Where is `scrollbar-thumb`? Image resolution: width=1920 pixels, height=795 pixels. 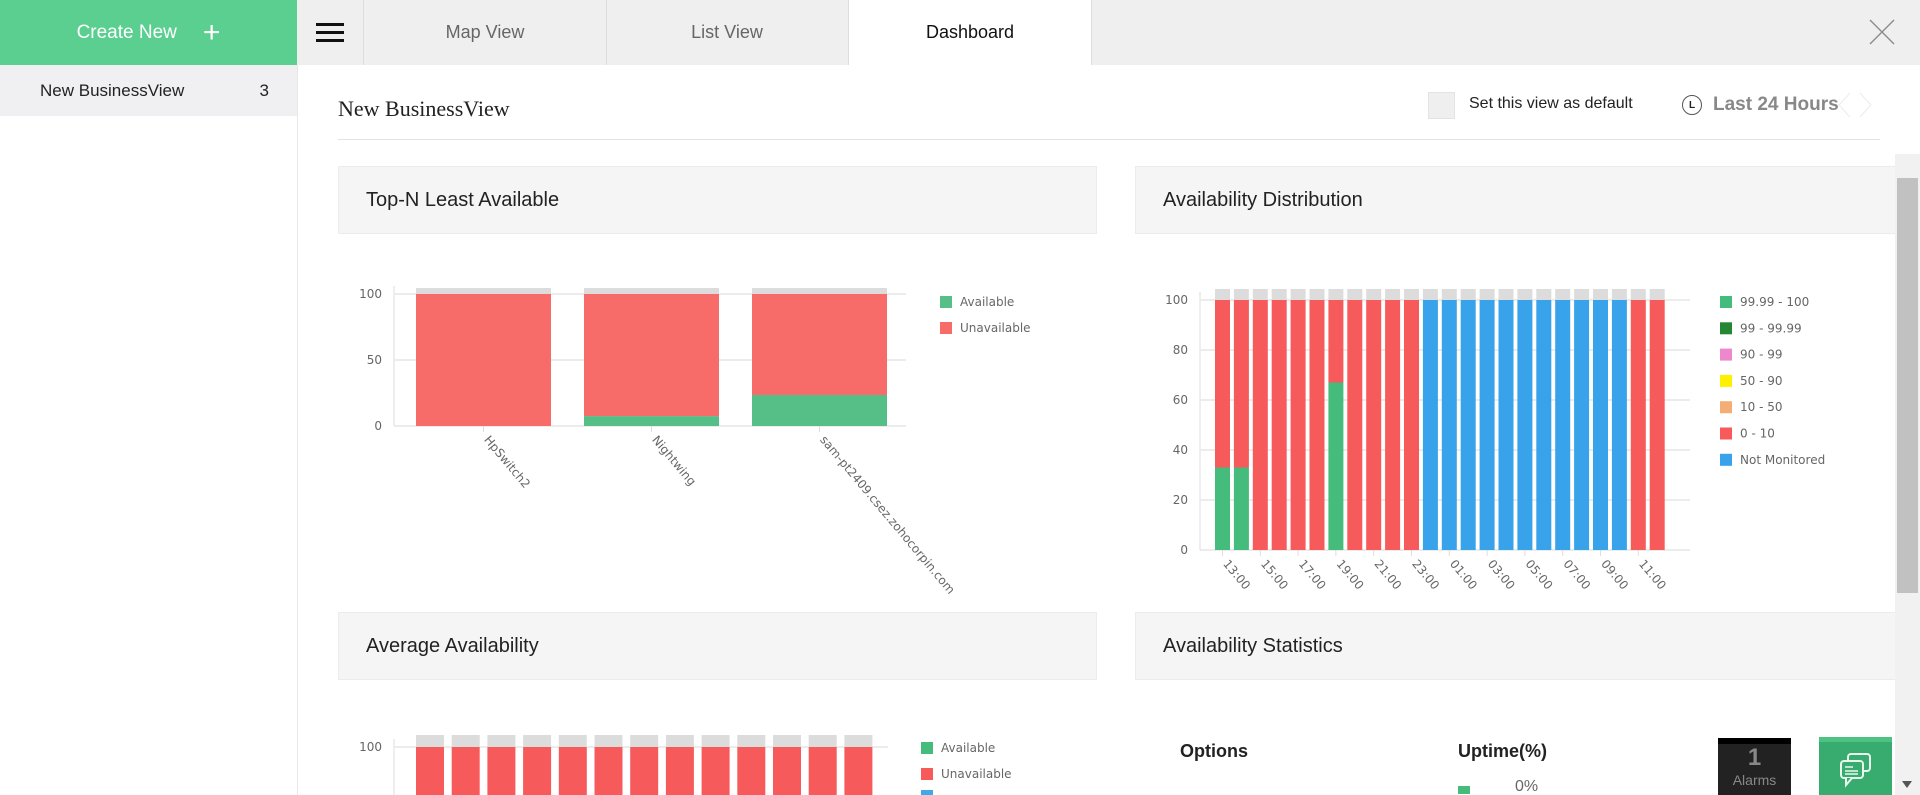
scrollbar-thumb is located at coordinates (1907, 385).